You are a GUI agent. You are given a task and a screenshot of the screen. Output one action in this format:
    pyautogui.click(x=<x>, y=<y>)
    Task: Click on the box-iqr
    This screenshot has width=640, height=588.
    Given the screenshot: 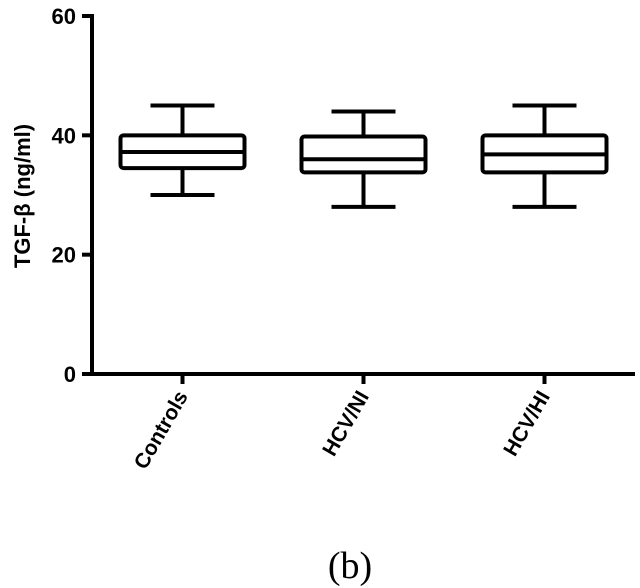 What is the action you would take?
    pyautogui.click(x=363, y=154)
    